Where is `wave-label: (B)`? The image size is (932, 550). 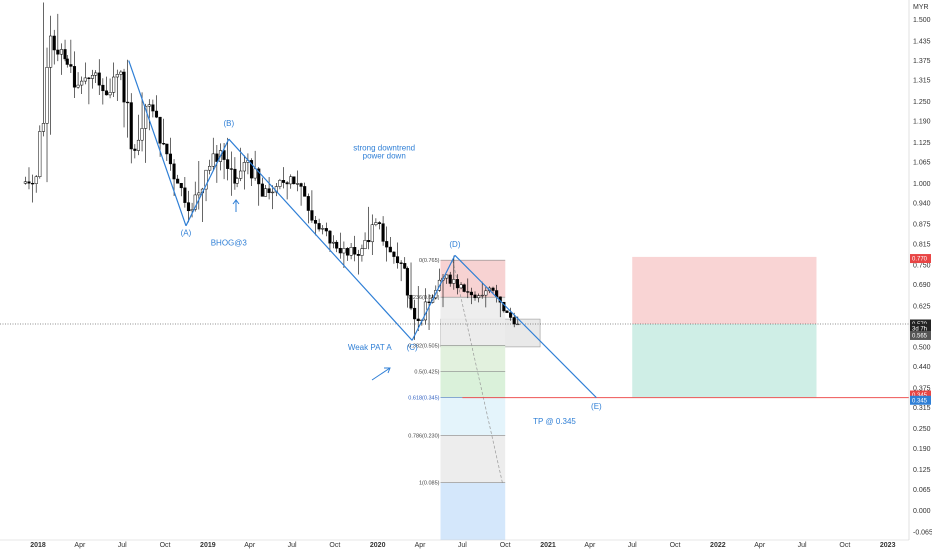 wave-label: (B) is located at coordinates (228, 123).